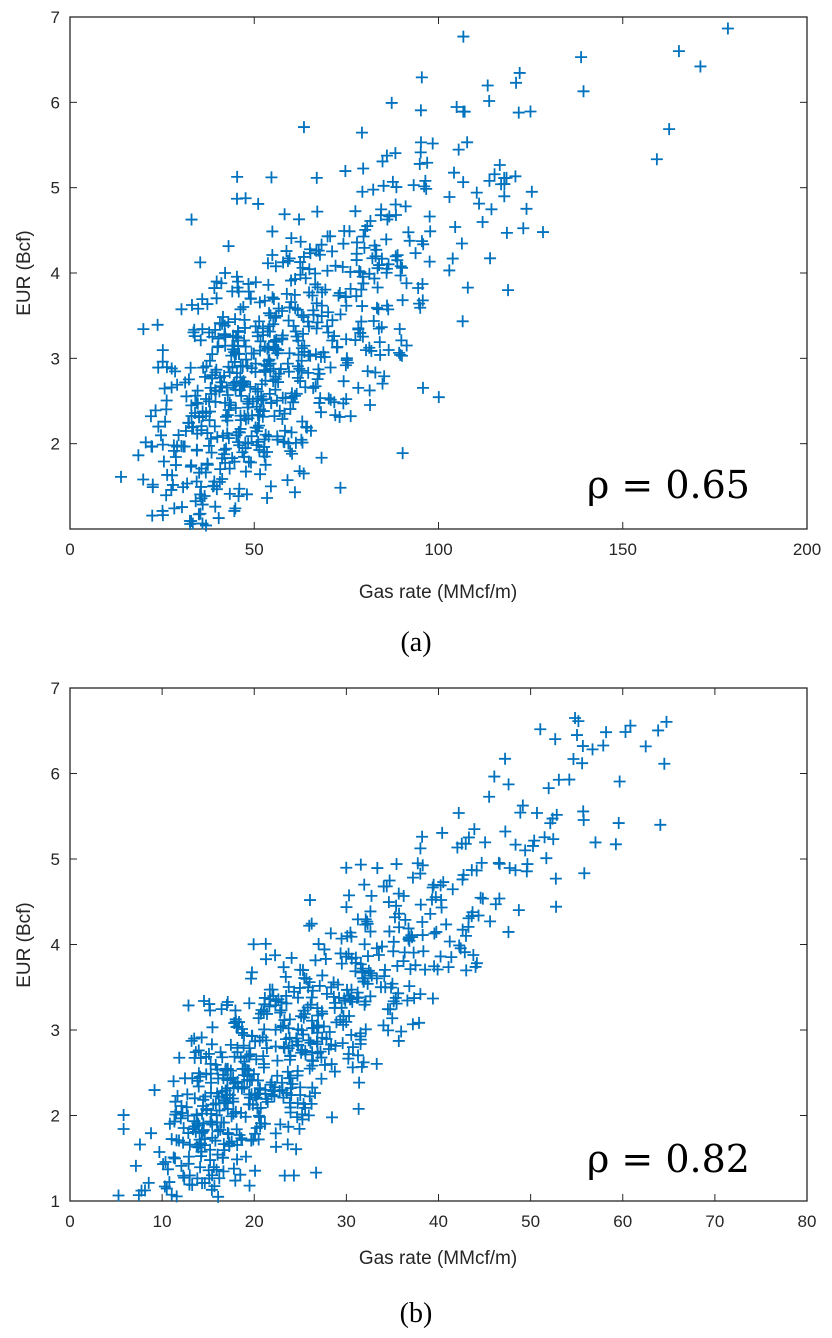 The height and width of the screenshot is (1338, 832). I want to click on y-tick-label: 3, so click(55, 1030).